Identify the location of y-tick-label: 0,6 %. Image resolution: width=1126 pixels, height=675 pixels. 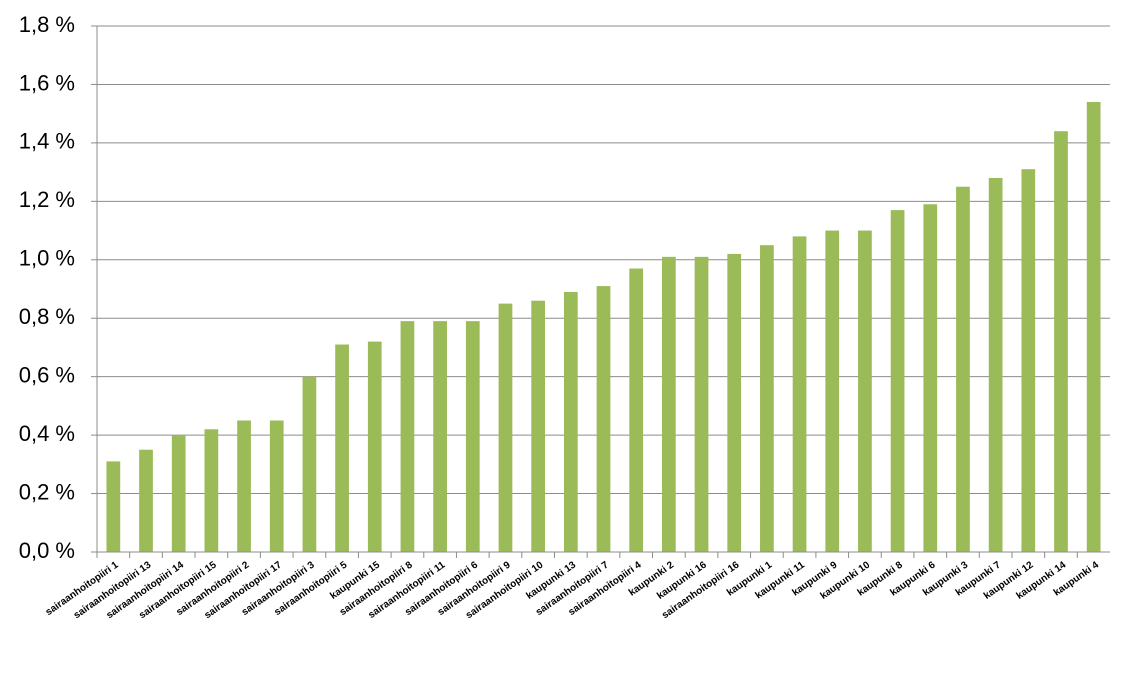
(47, 374).